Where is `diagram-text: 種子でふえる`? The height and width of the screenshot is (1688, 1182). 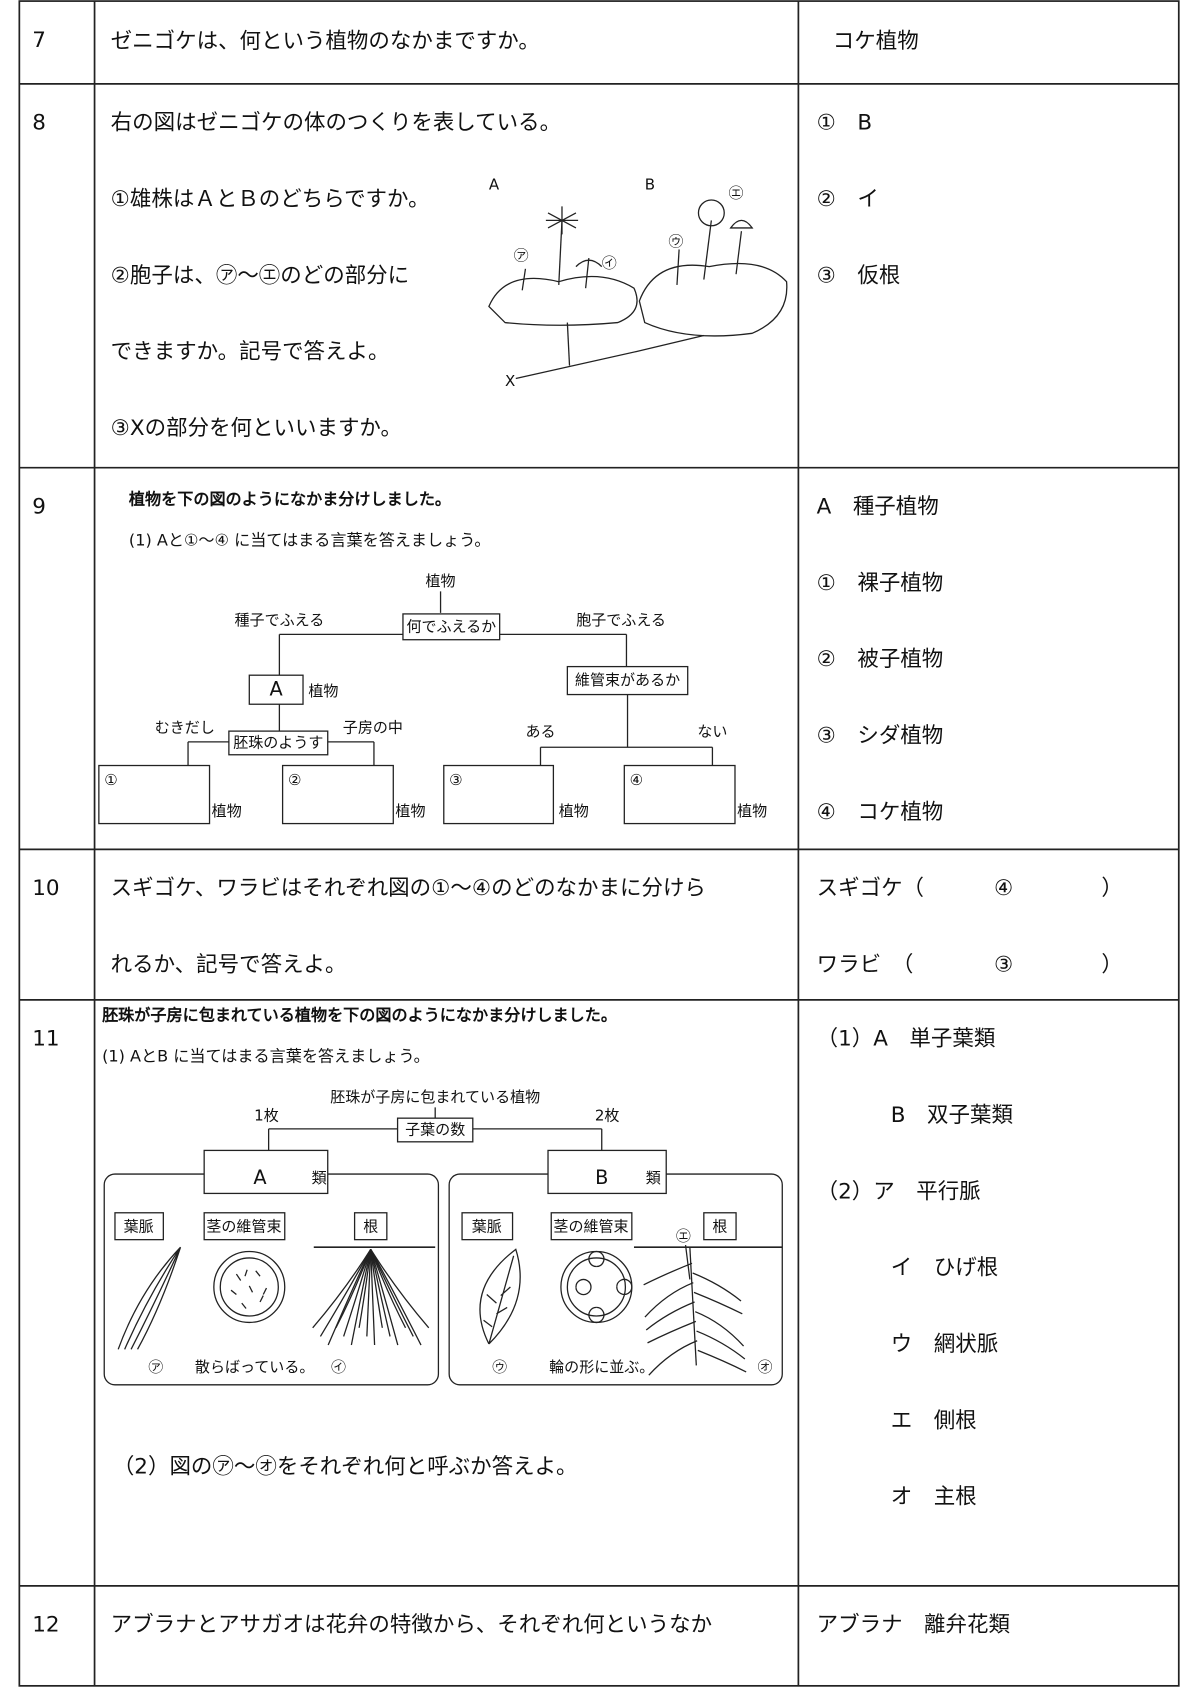
diagram-text: 種子でふえる is located at coordinates (280, 620).